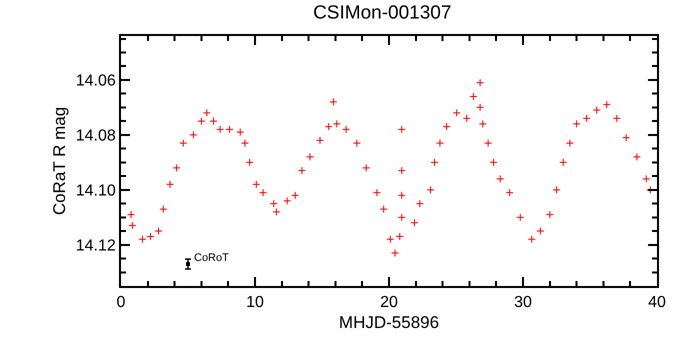 This screenshot has height=340, width=695. What do you see at coordinates (523, 303) in the screenshot?
I see `x-tick-label: 30` at bounding box center [523, 303].